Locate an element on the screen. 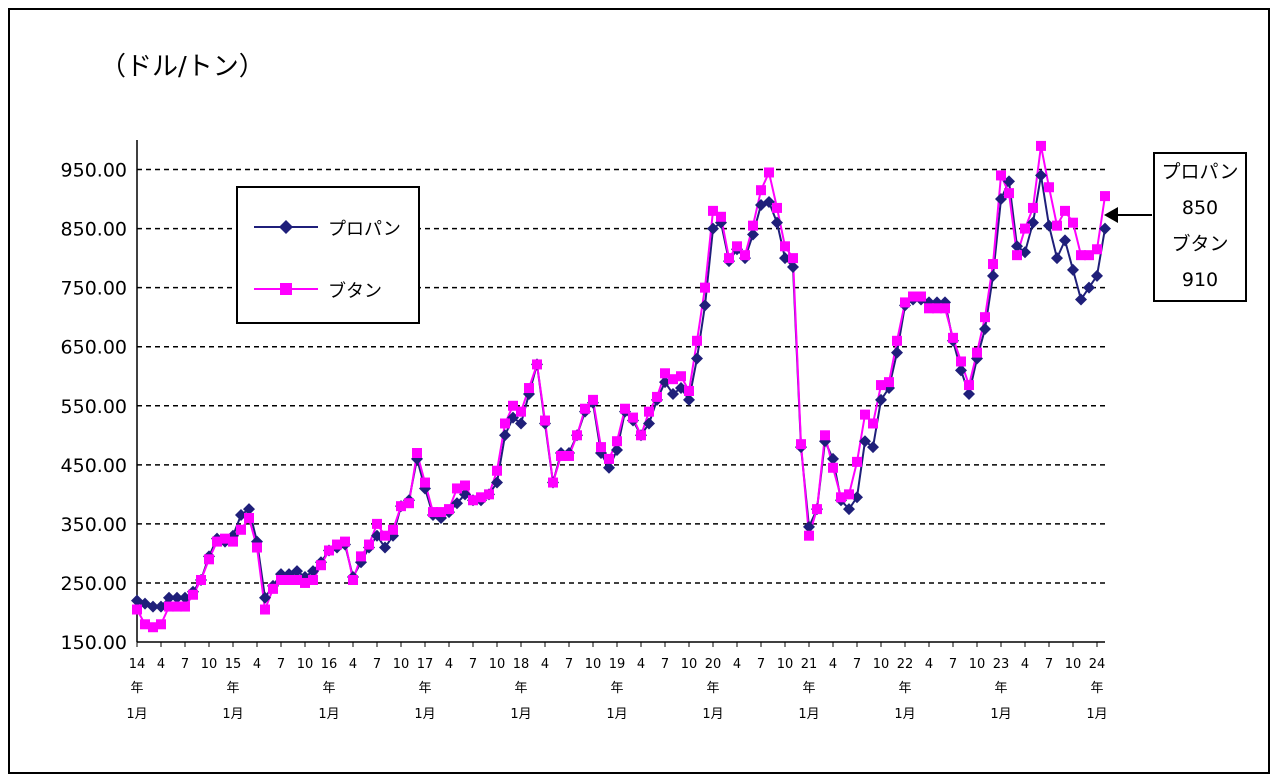  callout-arrow is located at coordinates (1128, 215).